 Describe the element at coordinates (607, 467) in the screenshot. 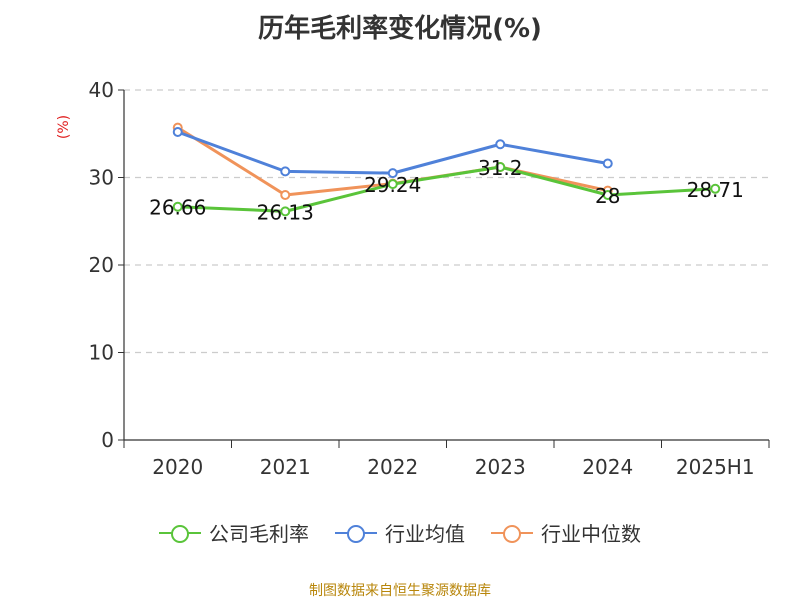

I see `x-tick-label: 2024` at that location.